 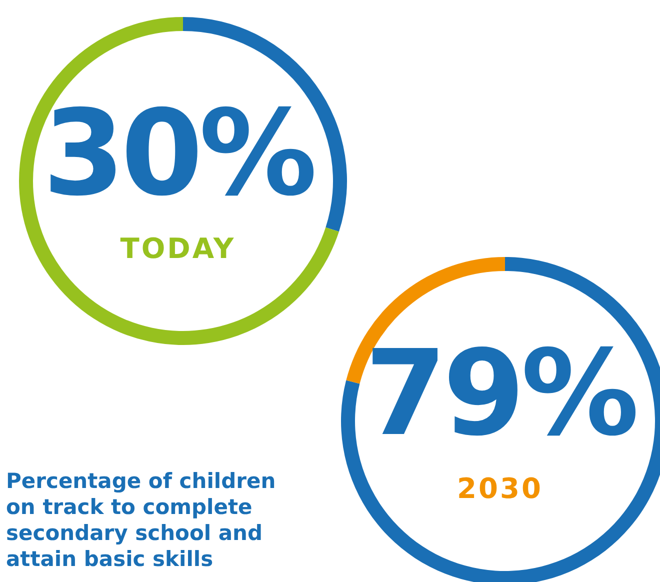 I want to click on text: TODAY, so click(x=178, y=248).